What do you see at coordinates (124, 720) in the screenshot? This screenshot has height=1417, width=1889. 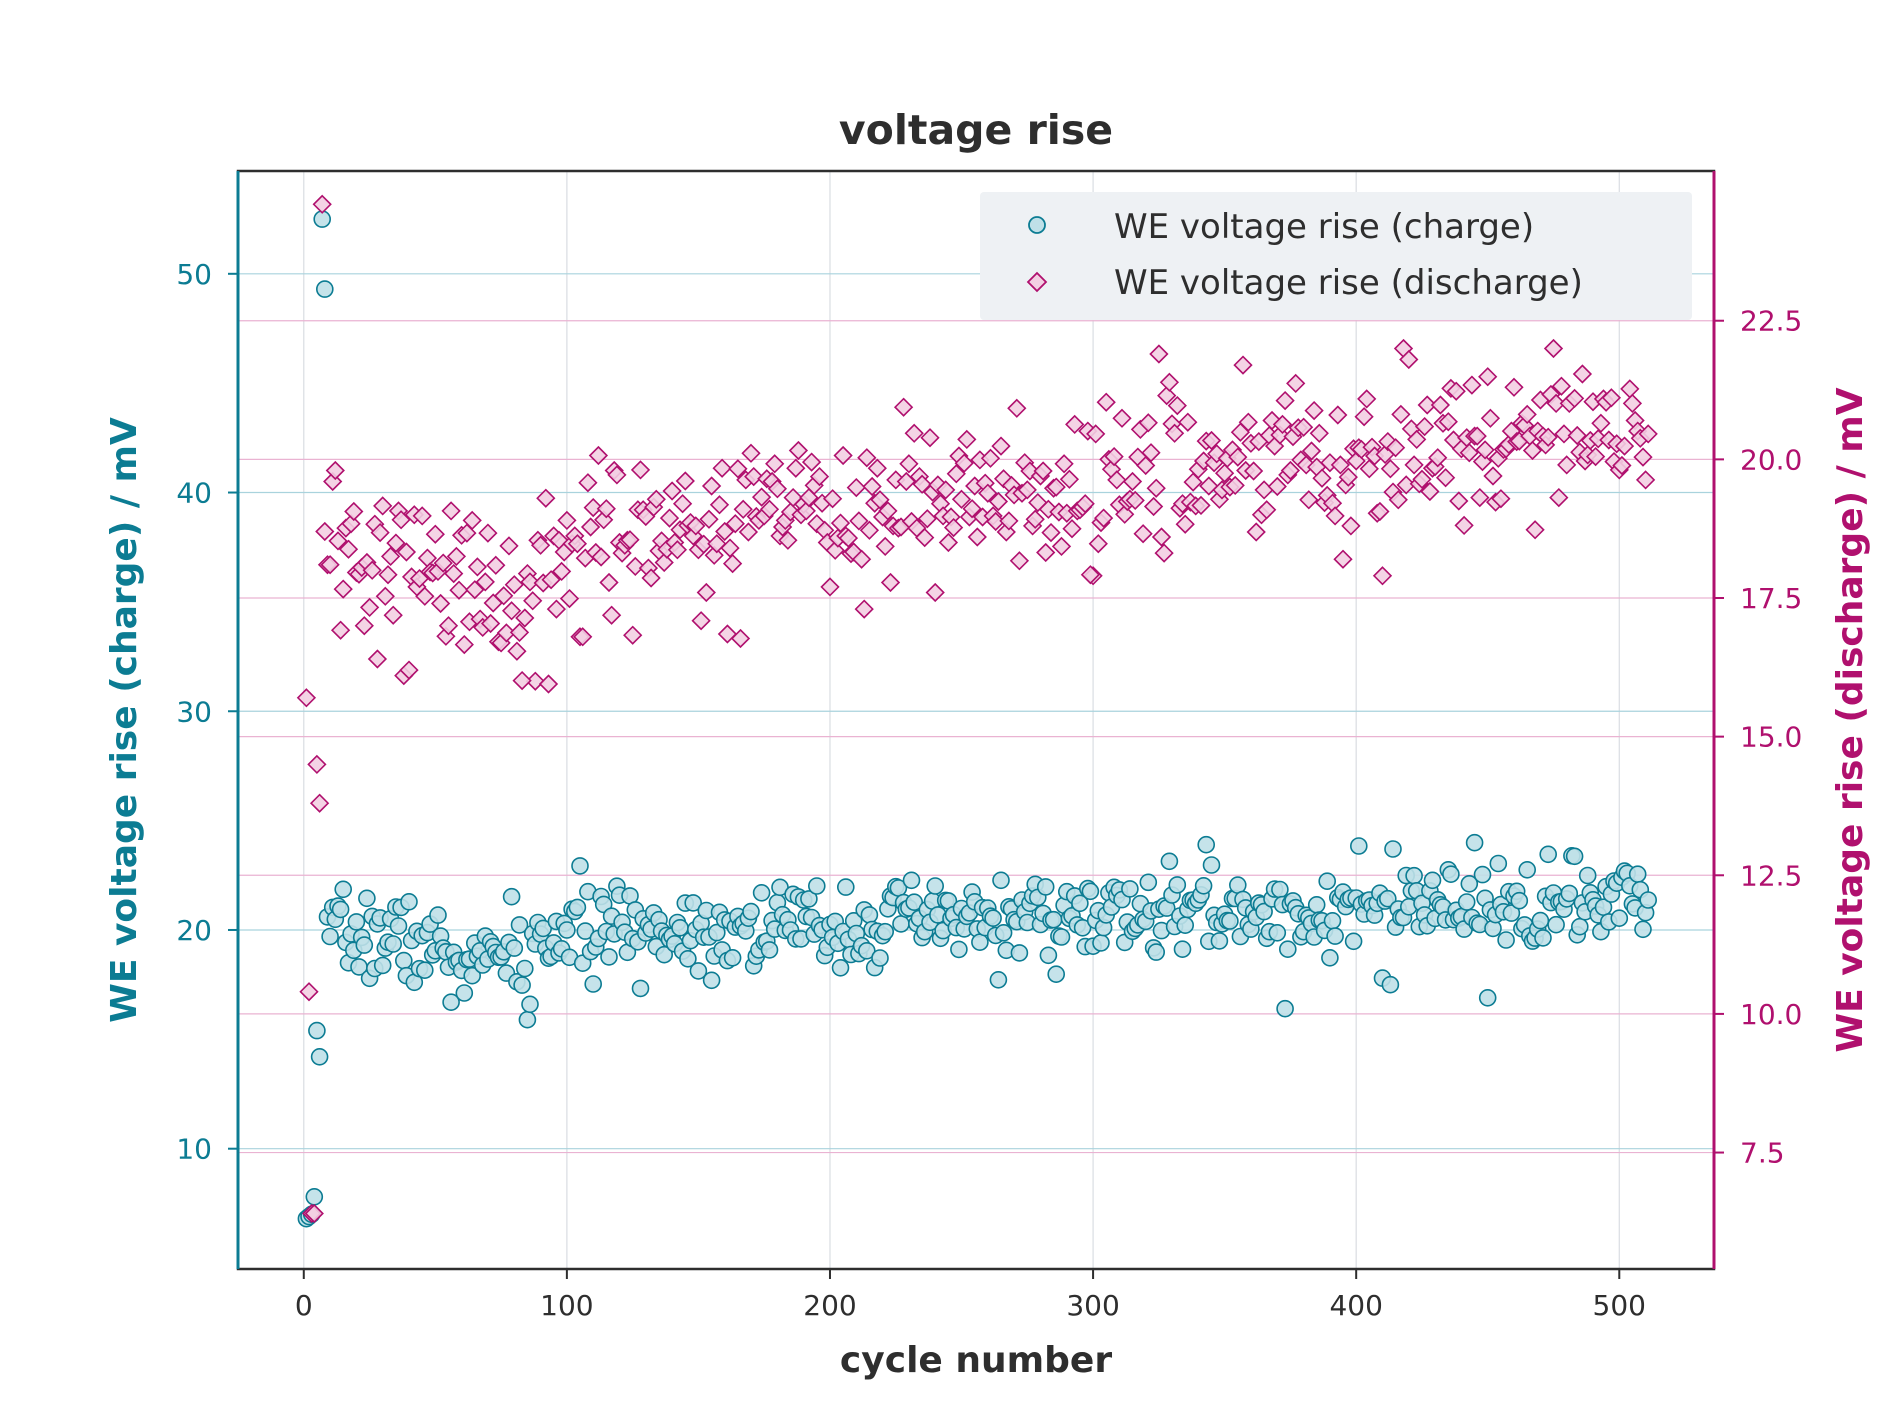 I see `y-axis-left-label: WE voltage rise (charge) / mV` at bounding box center [124, 720].